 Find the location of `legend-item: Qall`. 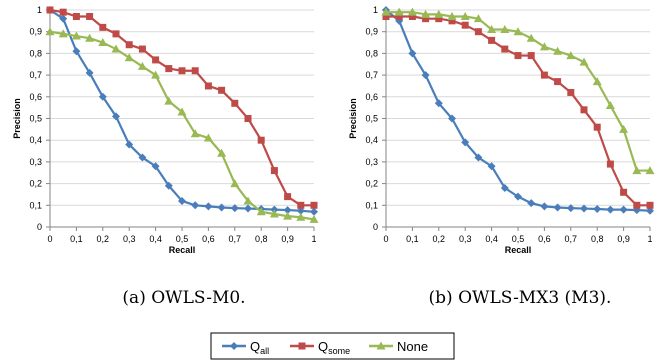

legend-item: Qall is located at coordinates (245, 347).